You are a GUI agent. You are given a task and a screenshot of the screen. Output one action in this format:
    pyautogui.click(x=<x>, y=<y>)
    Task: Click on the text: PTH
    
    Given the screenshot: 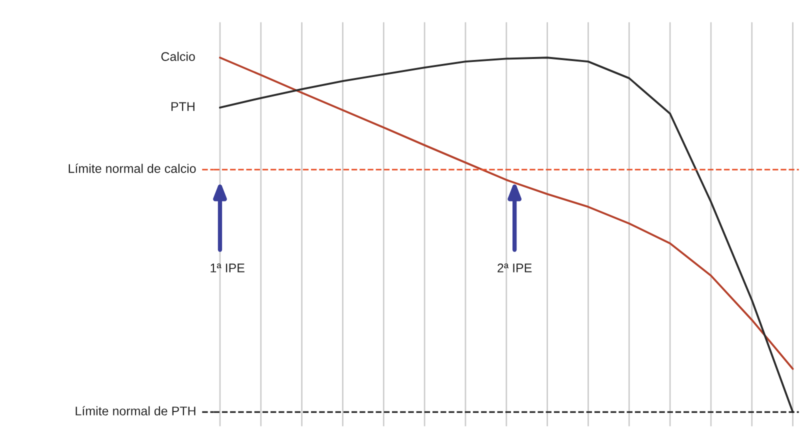 What is the action you would take?
    pyautogui.click(x=182, y=106)
    